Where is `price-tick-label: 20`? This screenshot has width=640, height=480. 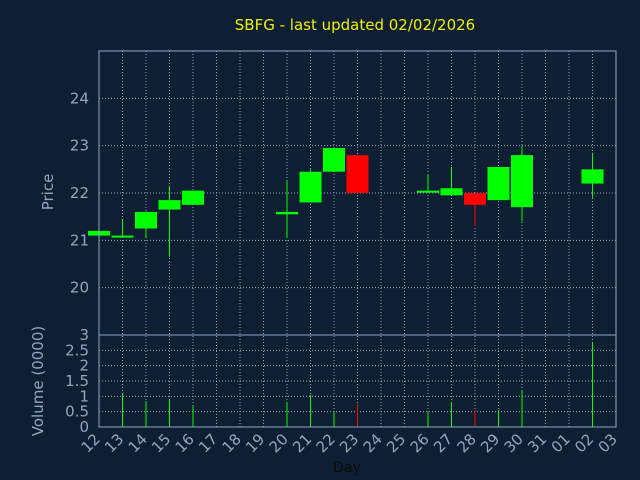
price-tick-label: 20 is located at coordinates (79, 288).